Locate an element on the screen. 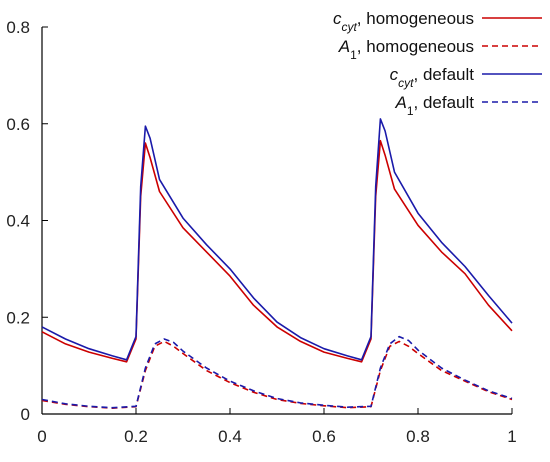  x-axis-ticks: 0 0.2 0.4 0.6 0.8 1 is located at coordinates (277, 427).